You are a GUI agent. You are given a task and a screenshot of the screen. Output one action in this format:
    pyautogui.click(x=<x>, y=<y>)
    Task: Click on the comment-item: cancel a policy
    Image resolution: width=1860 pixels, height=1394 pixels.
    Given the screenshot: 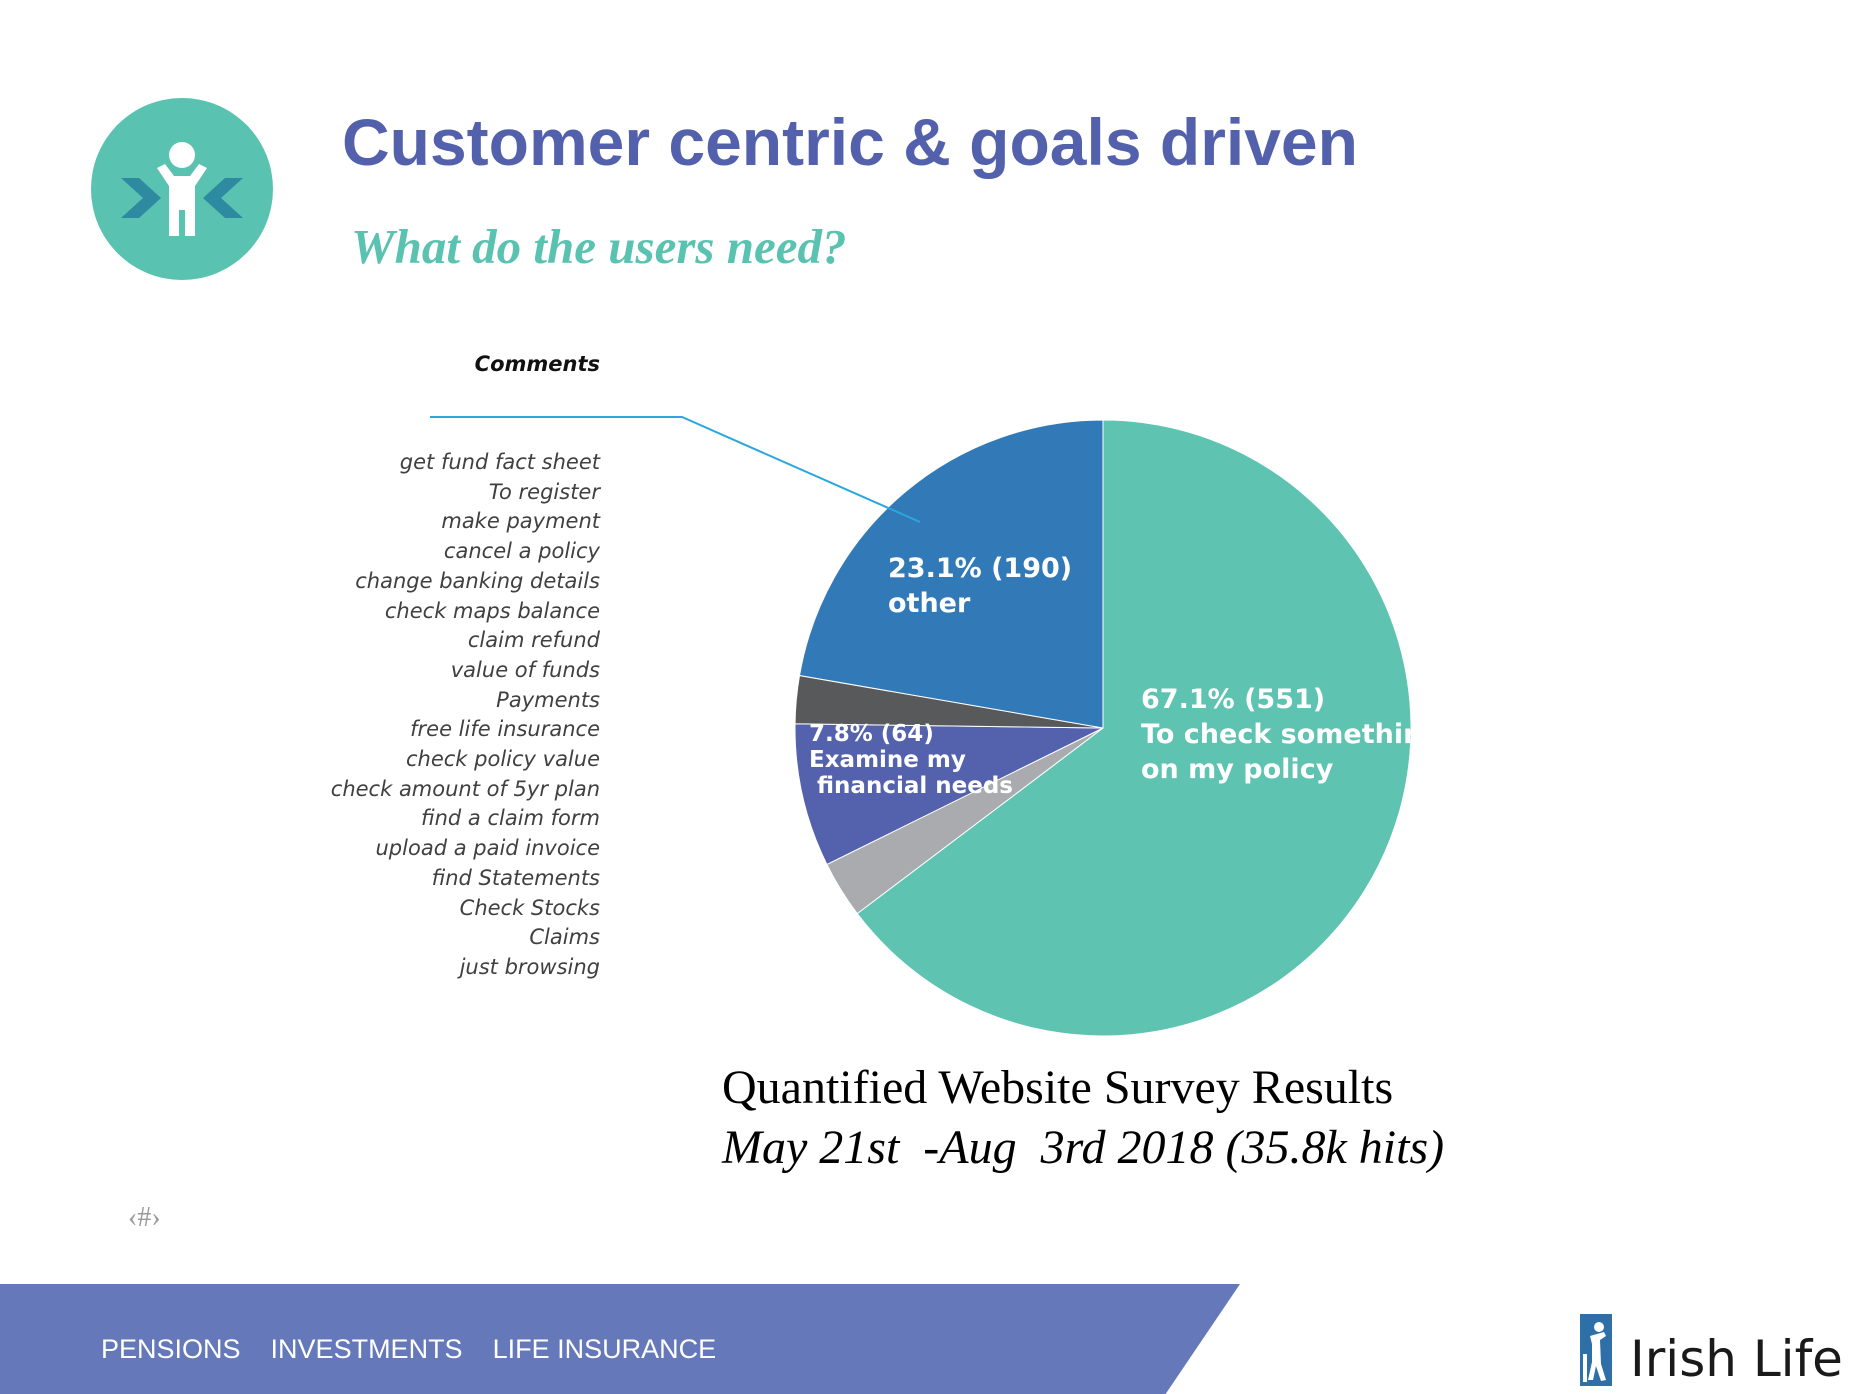 What is the action you would take?
    pyautogui.click(x=521, y=551)
    